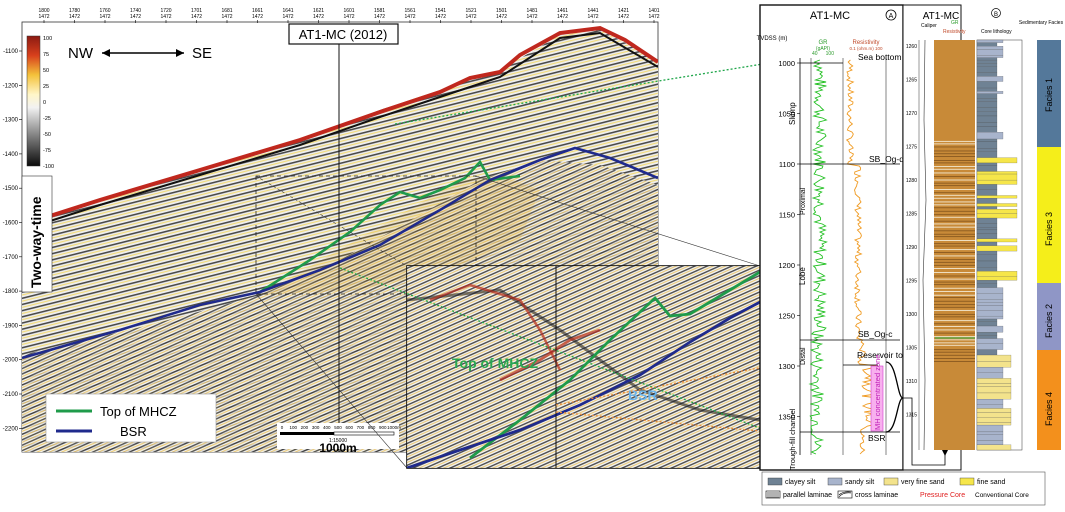 This screenshot has height=512, width=1065. I want to click on scale-tick: 0, so click(282, 427).